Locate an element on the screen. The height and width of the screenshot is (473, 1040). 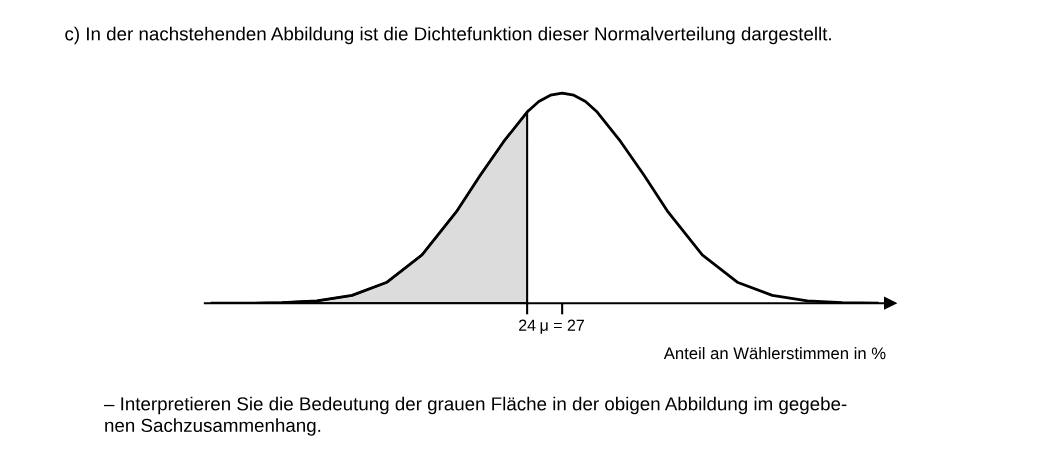
chart-title: c) In der nachstehenden Abbildung ist die Dichtefunktion dieser Normalverteilung dargestellt. is located at coordinates (448, 35).